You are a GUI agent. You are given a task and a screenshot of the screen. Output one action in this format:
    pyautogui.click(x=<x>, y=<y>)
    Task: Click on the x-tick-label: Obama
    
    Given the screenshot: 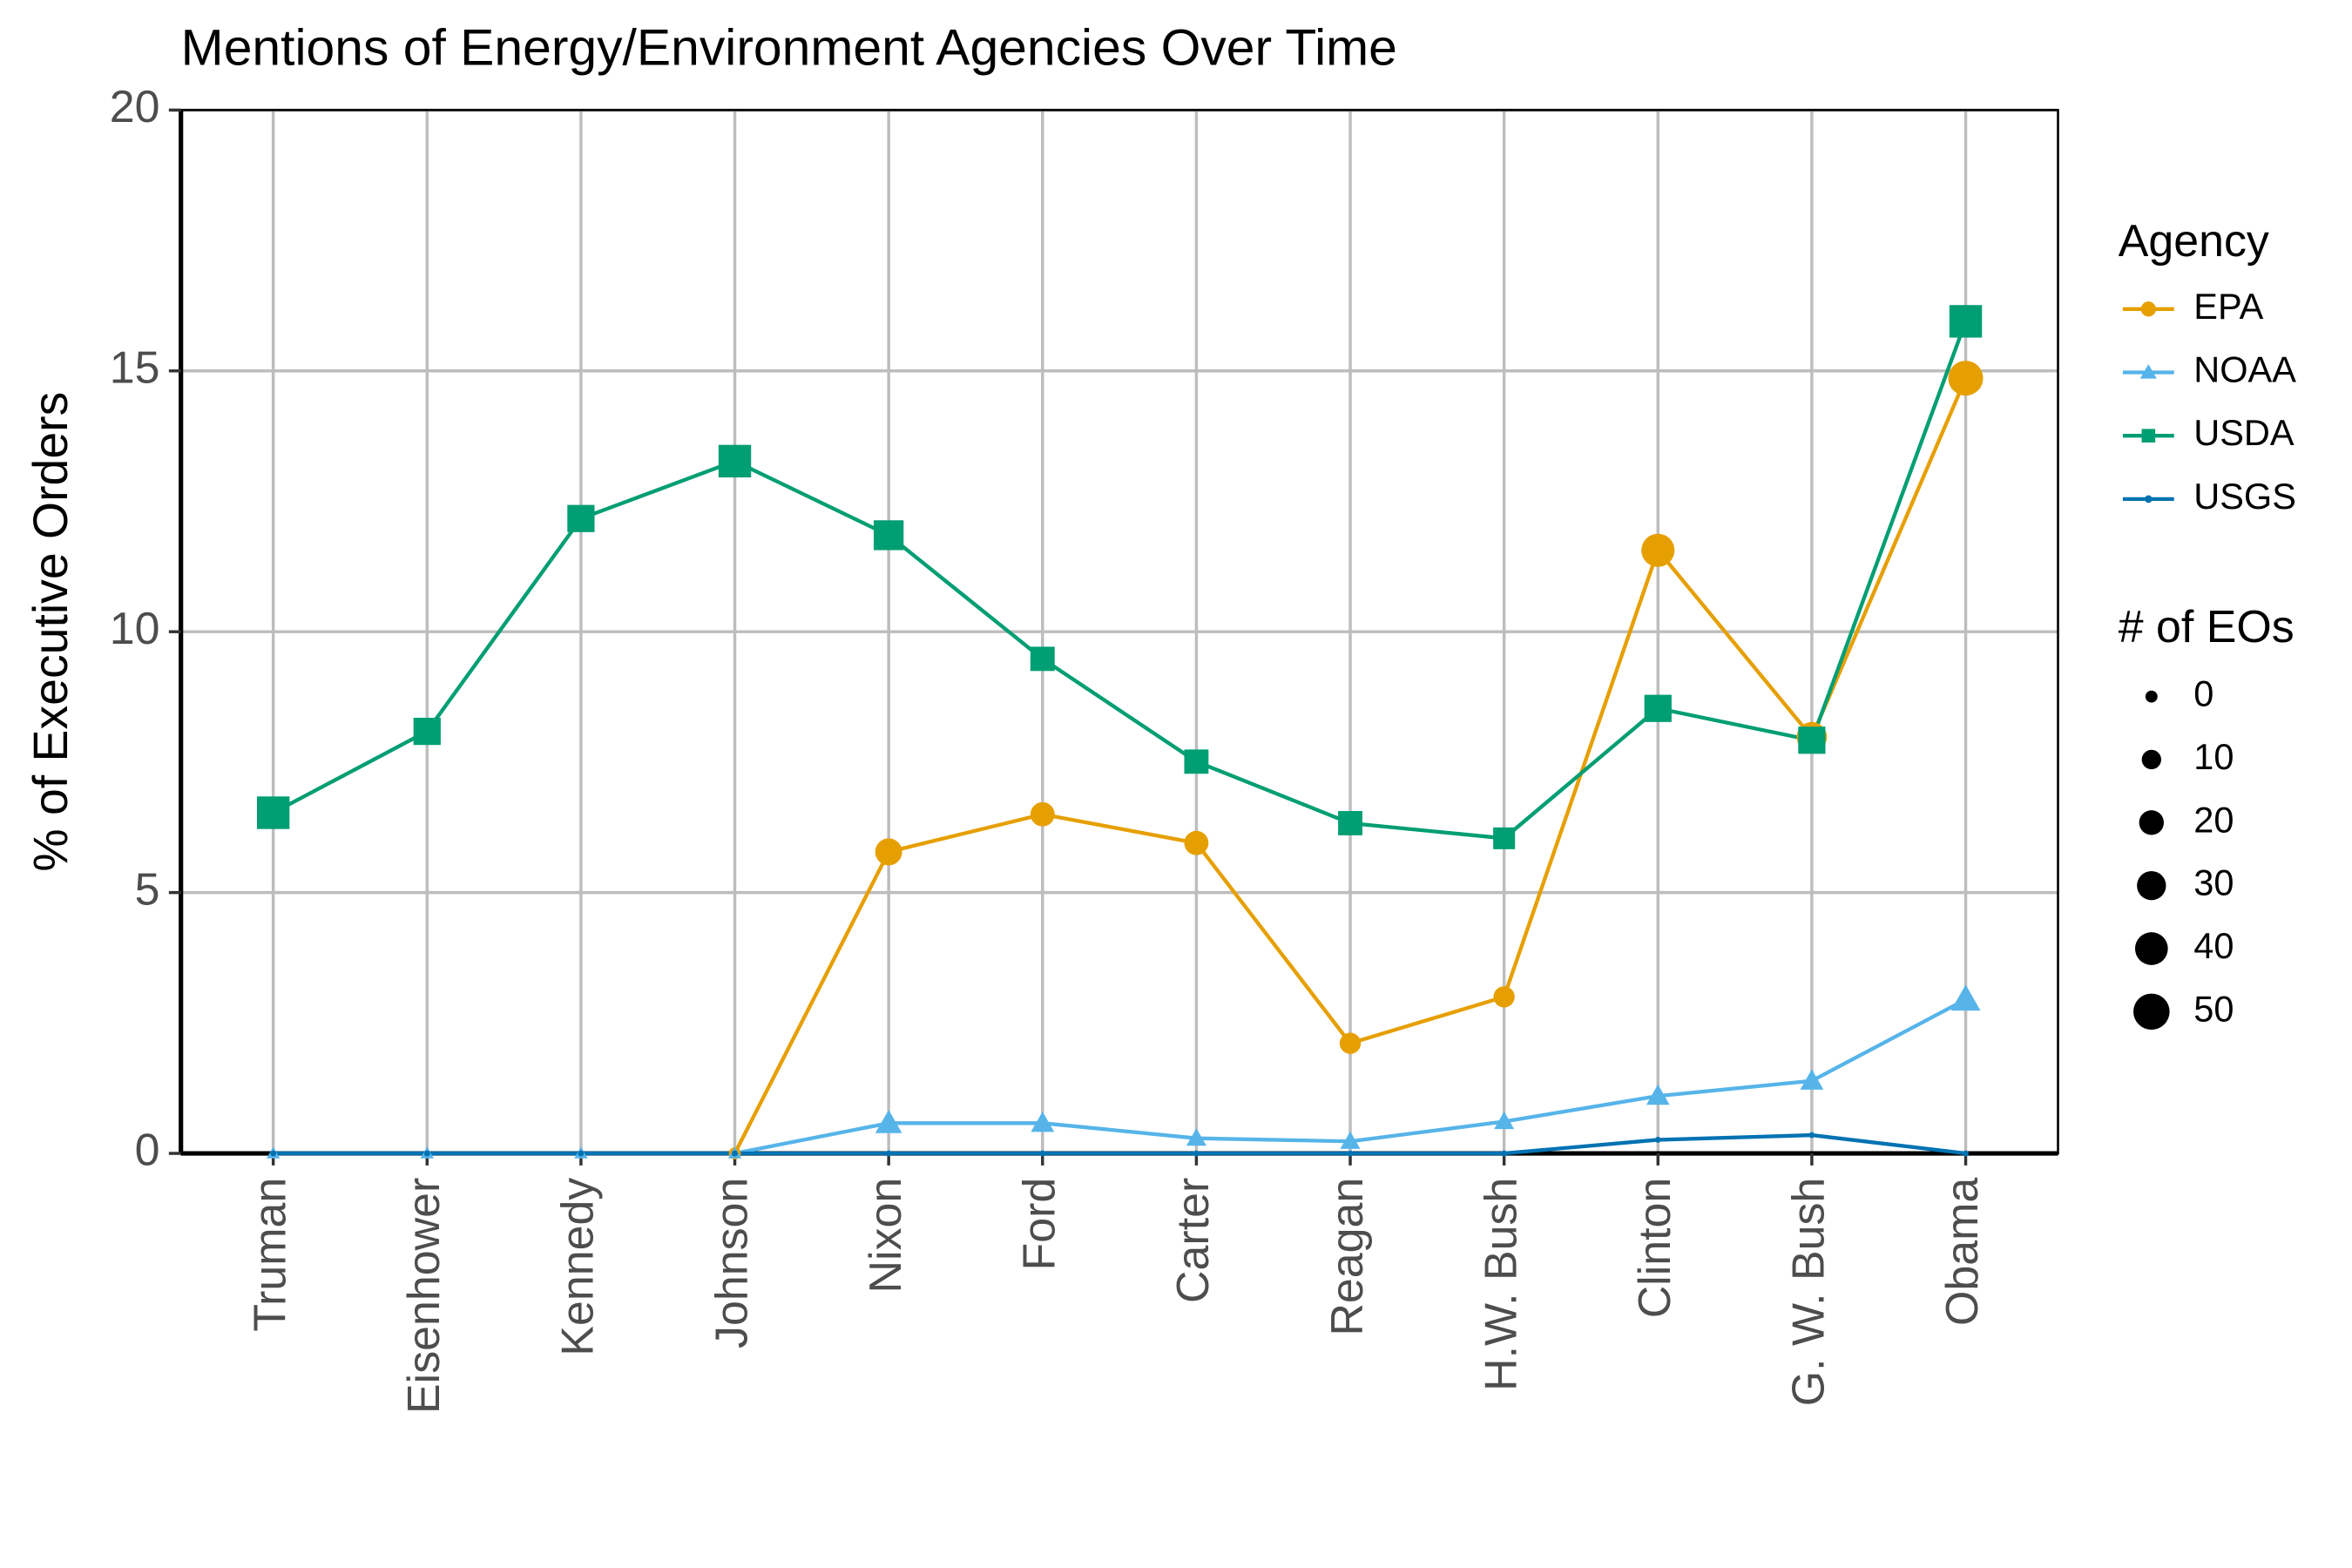 What is the action you would take?
    pyautogui.click(x=1963, y=1252)
    